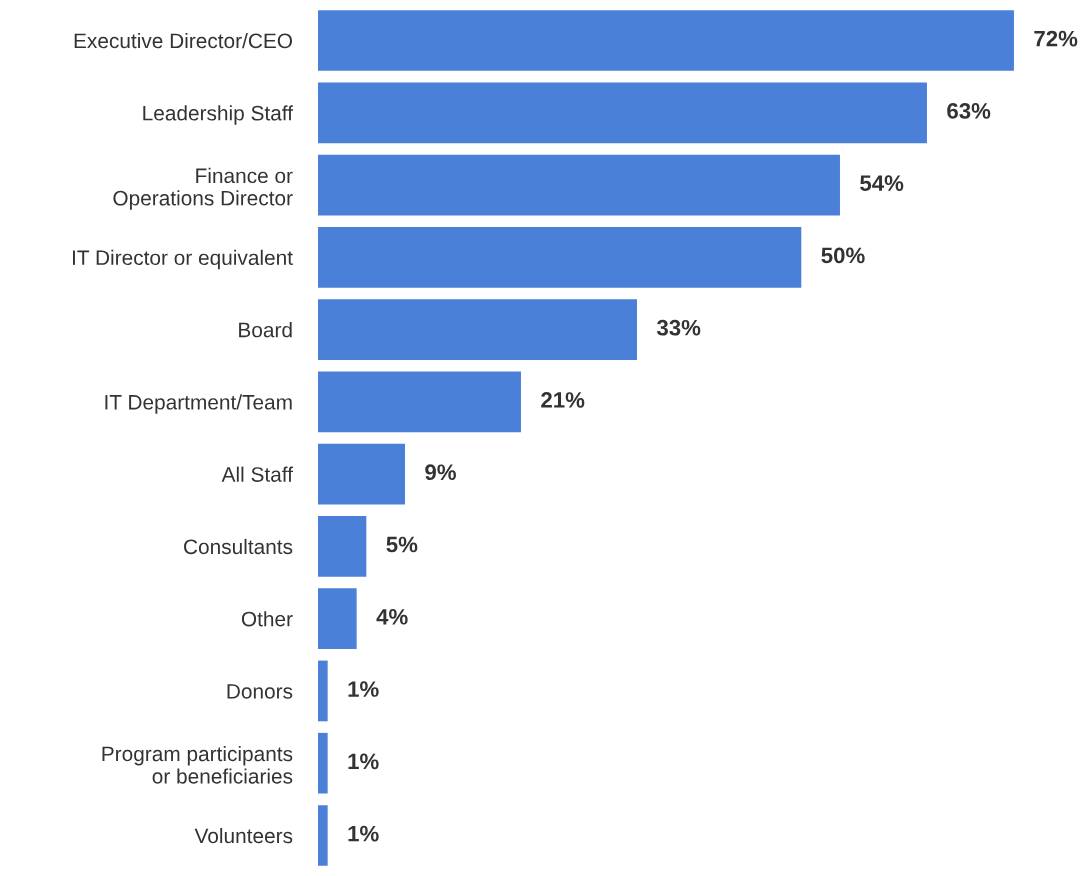 The width and height of the screenshot is (1089, 876). What do you see at coordinates (267, 619) in the screenshot?
I see `y-tick-label: Other` at bounding box center [267, 619].